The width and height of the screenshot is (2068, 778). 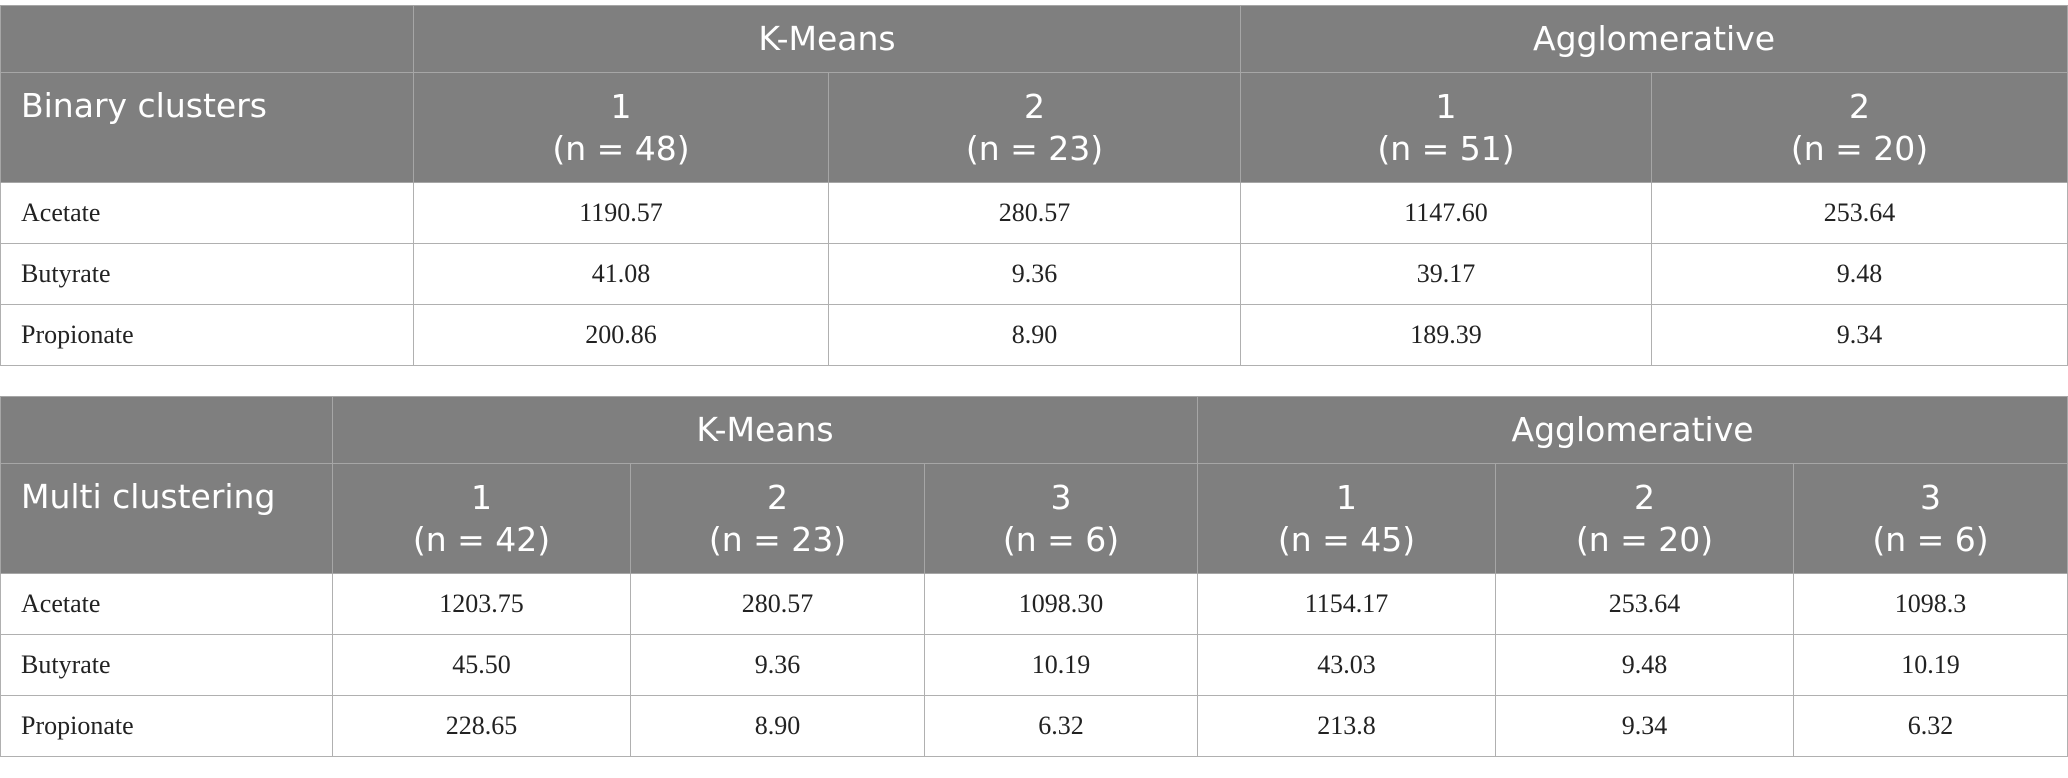 I want to click on cell: 43.03, so click(x=1347, y=665).